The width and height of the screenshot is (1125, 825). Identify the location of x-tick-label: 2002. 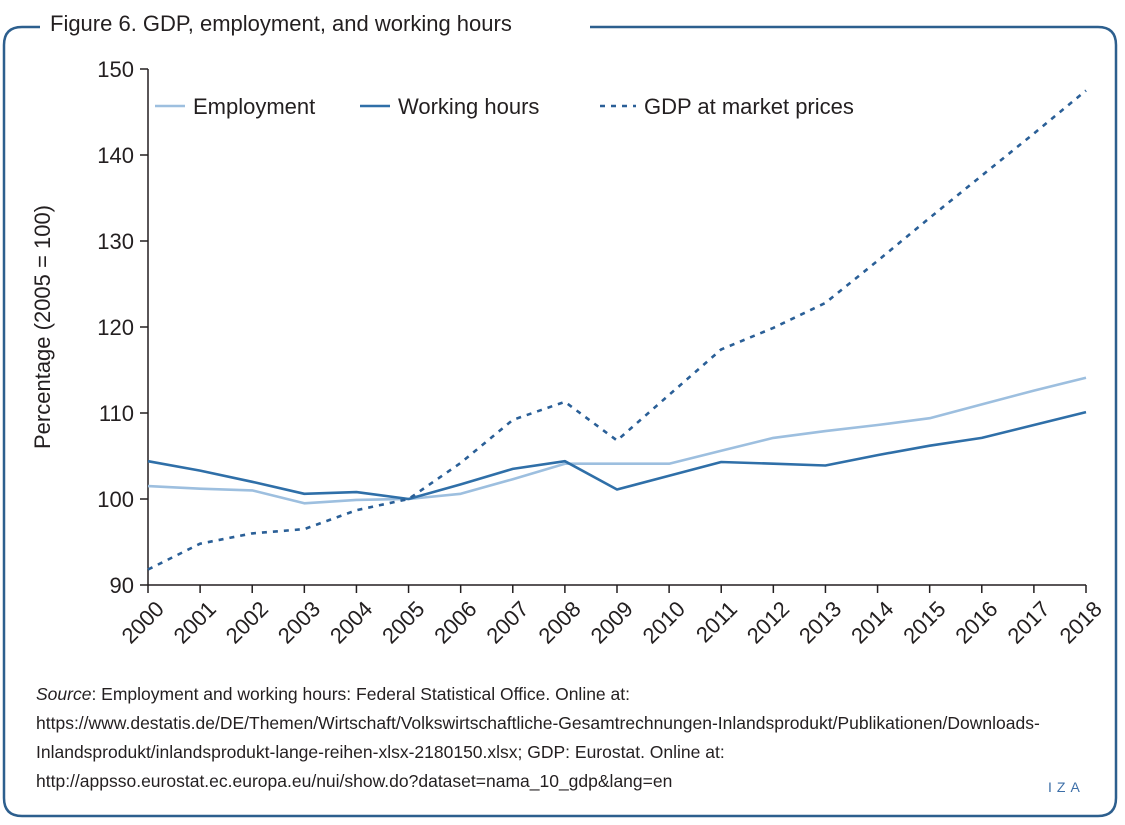
(247, 622).